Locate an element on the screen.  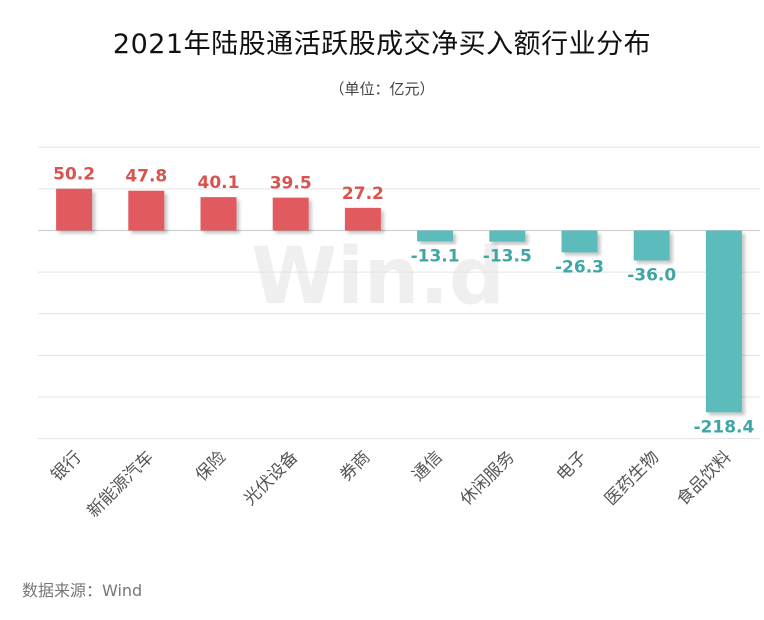
value-label-2: 47.8 is located at coordinates (146, 177).